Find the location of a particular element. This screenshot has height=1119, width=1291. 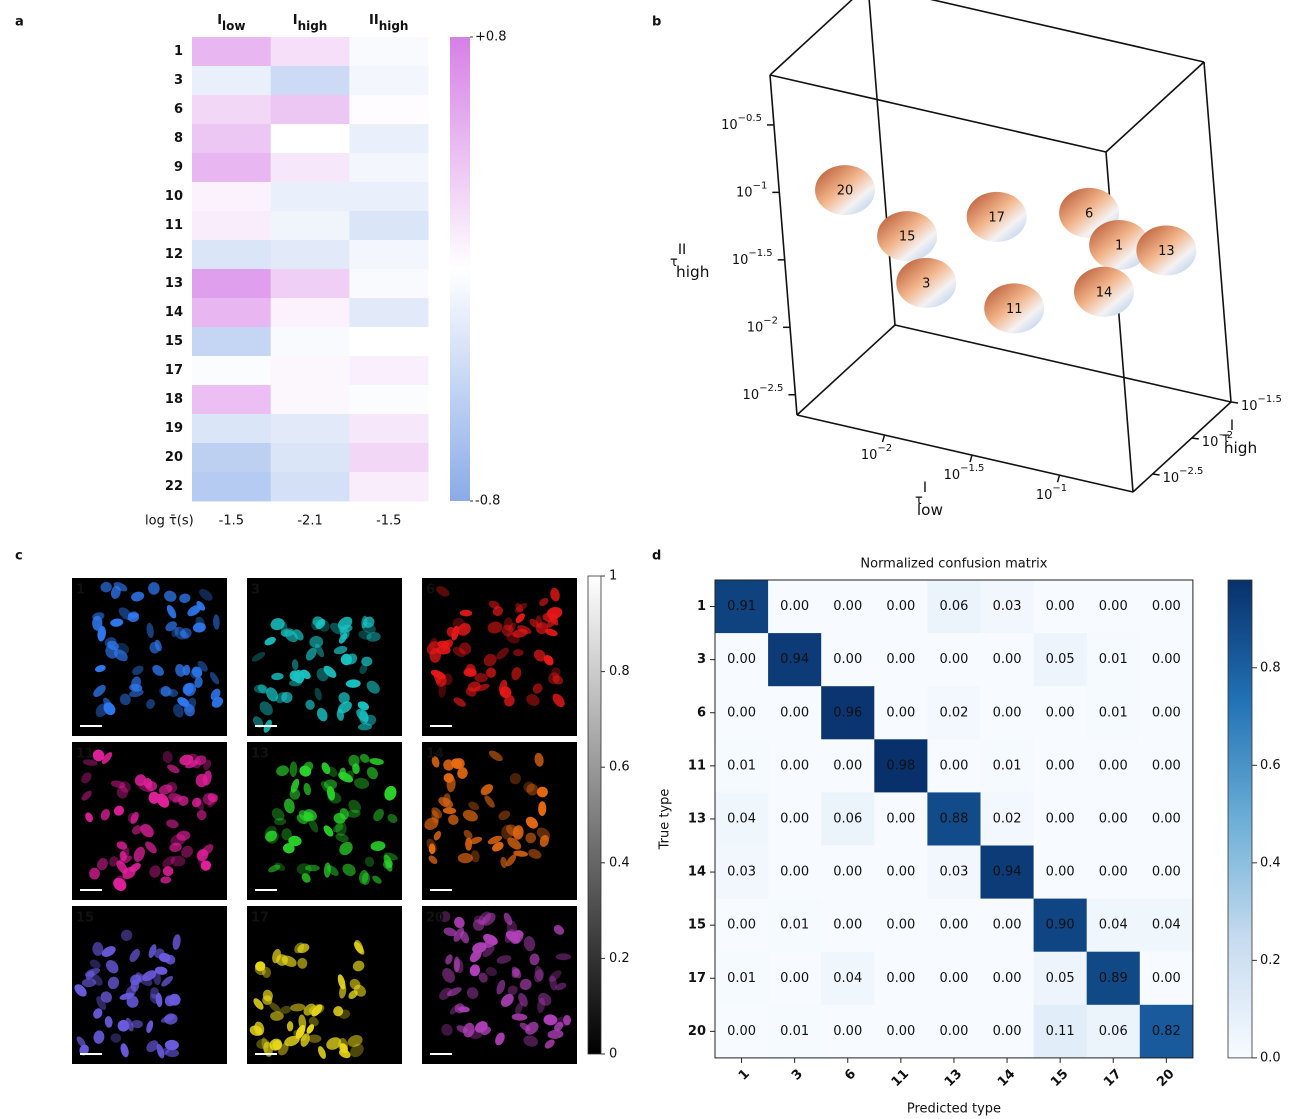

x-tick-label: 1 is located at coordinates (744, 1075).